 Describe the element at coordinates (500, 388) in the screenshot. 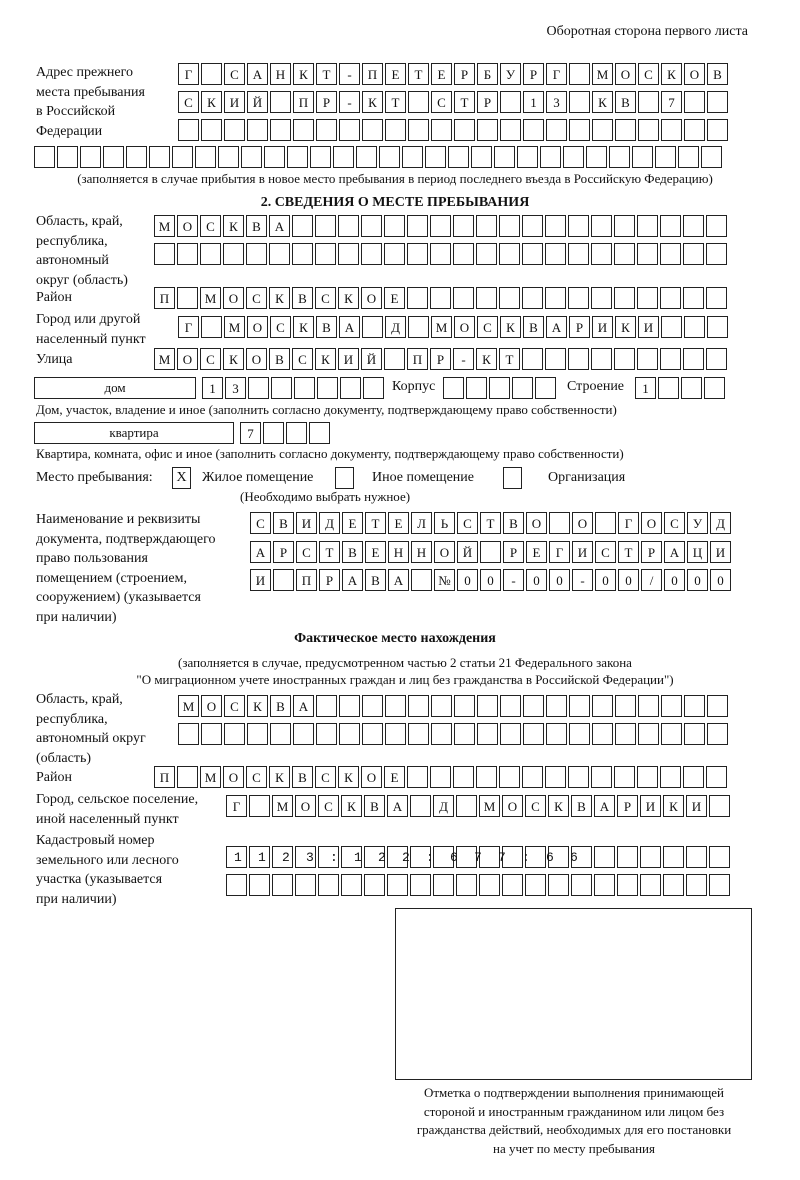

I see `korpus-field` at that location.